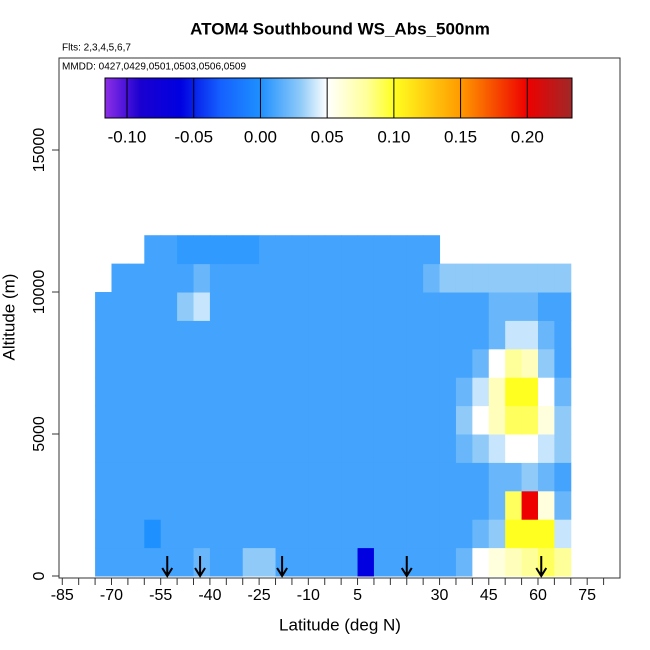  I want to click on colorbar-tick-label: 0.10, so click(393, 136).